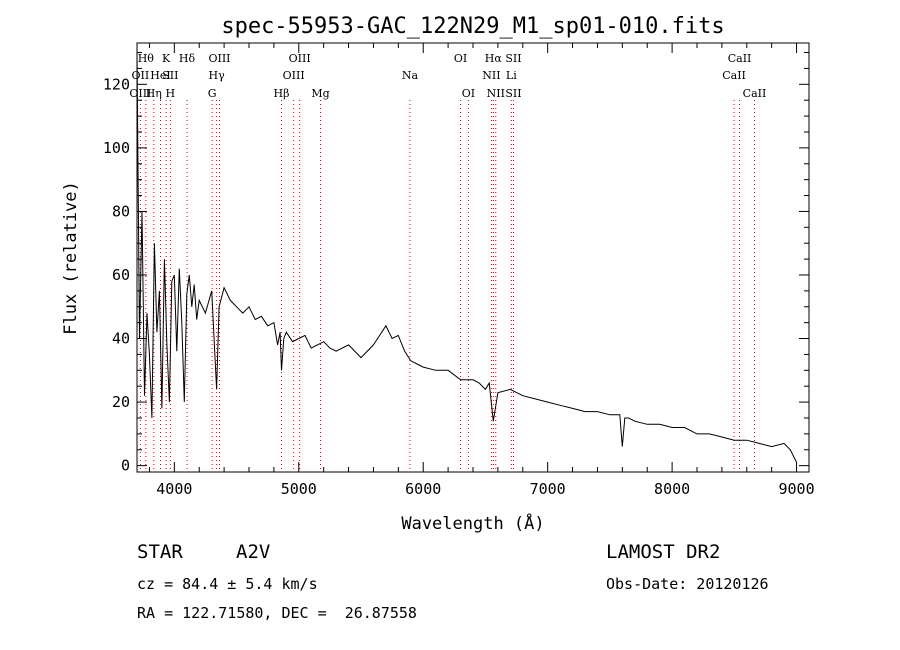 This screenshot has height=650, width=900. What do you see at coordinates (146, 58) in the screenshot?
I see `line-marker-label: Hθ` at bounding box center [146, 58].